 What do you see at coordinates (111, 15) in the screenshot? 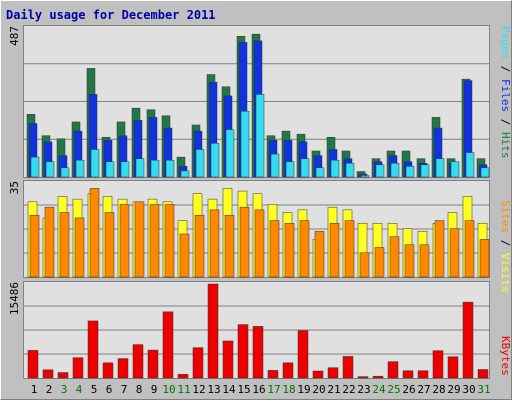
I see `chart-title: Daily usage for December 2011` at bounding box center [111, 15].